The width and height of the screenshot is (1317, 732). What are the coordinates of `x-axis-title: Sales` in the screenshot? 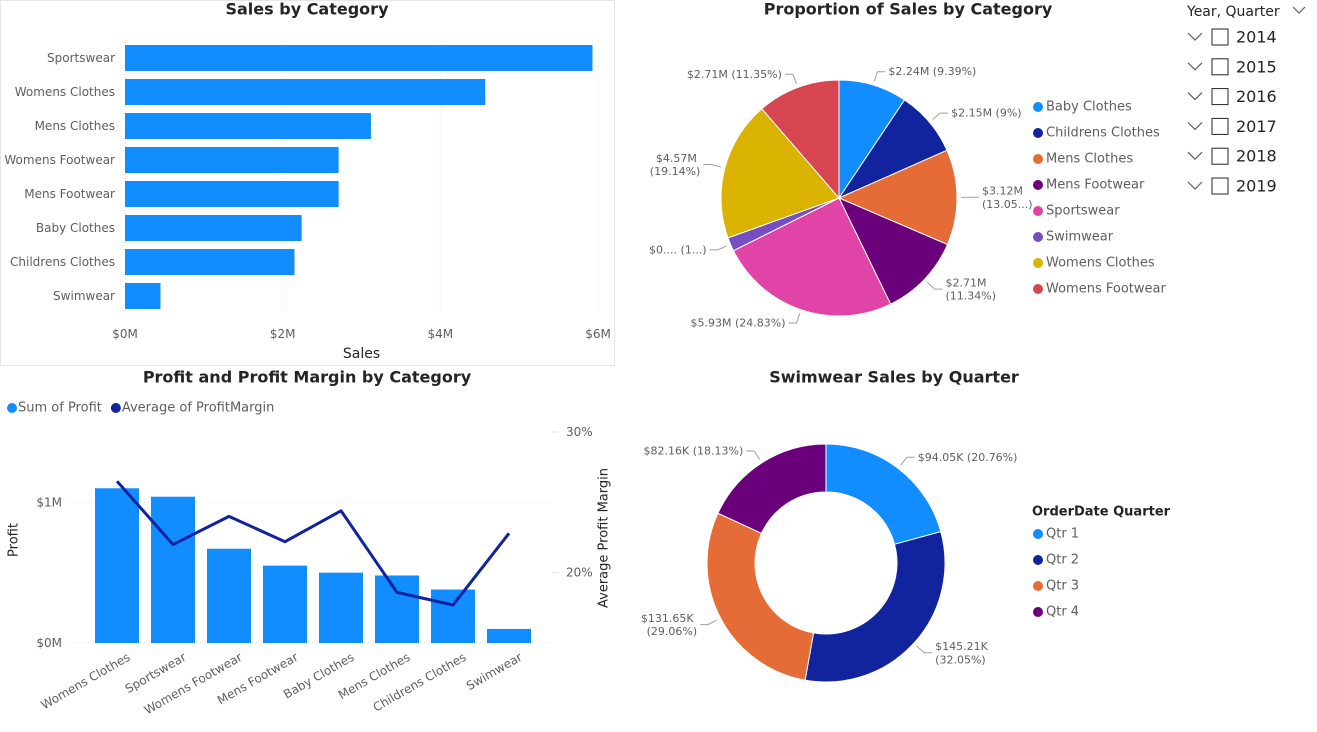 It's located at (361, 354).